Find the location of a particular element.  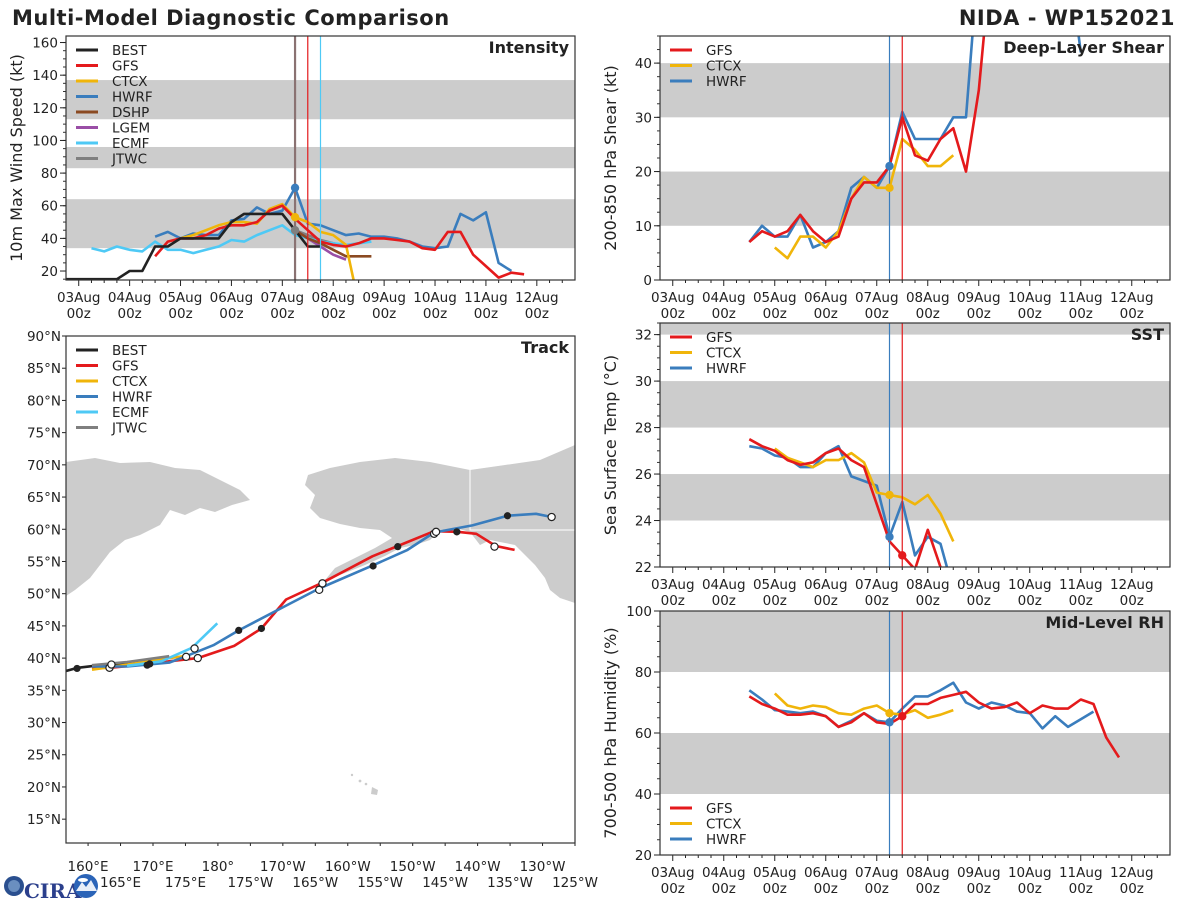

lon-tick-label: 170°E is located at coordinates (152, 867).